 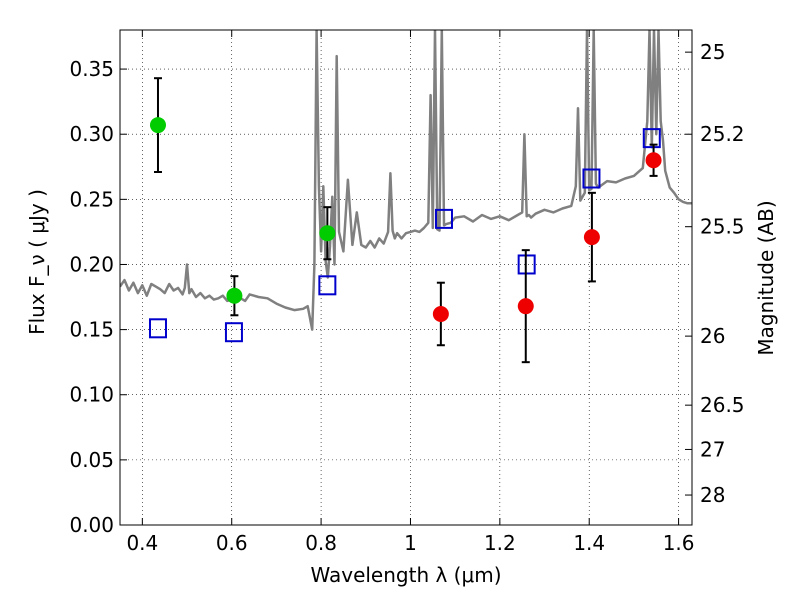 What do you see at coordinates (712, 52) in the screenshot?
I see `mag-tick-label: 25` at bounding box center [712, 52].